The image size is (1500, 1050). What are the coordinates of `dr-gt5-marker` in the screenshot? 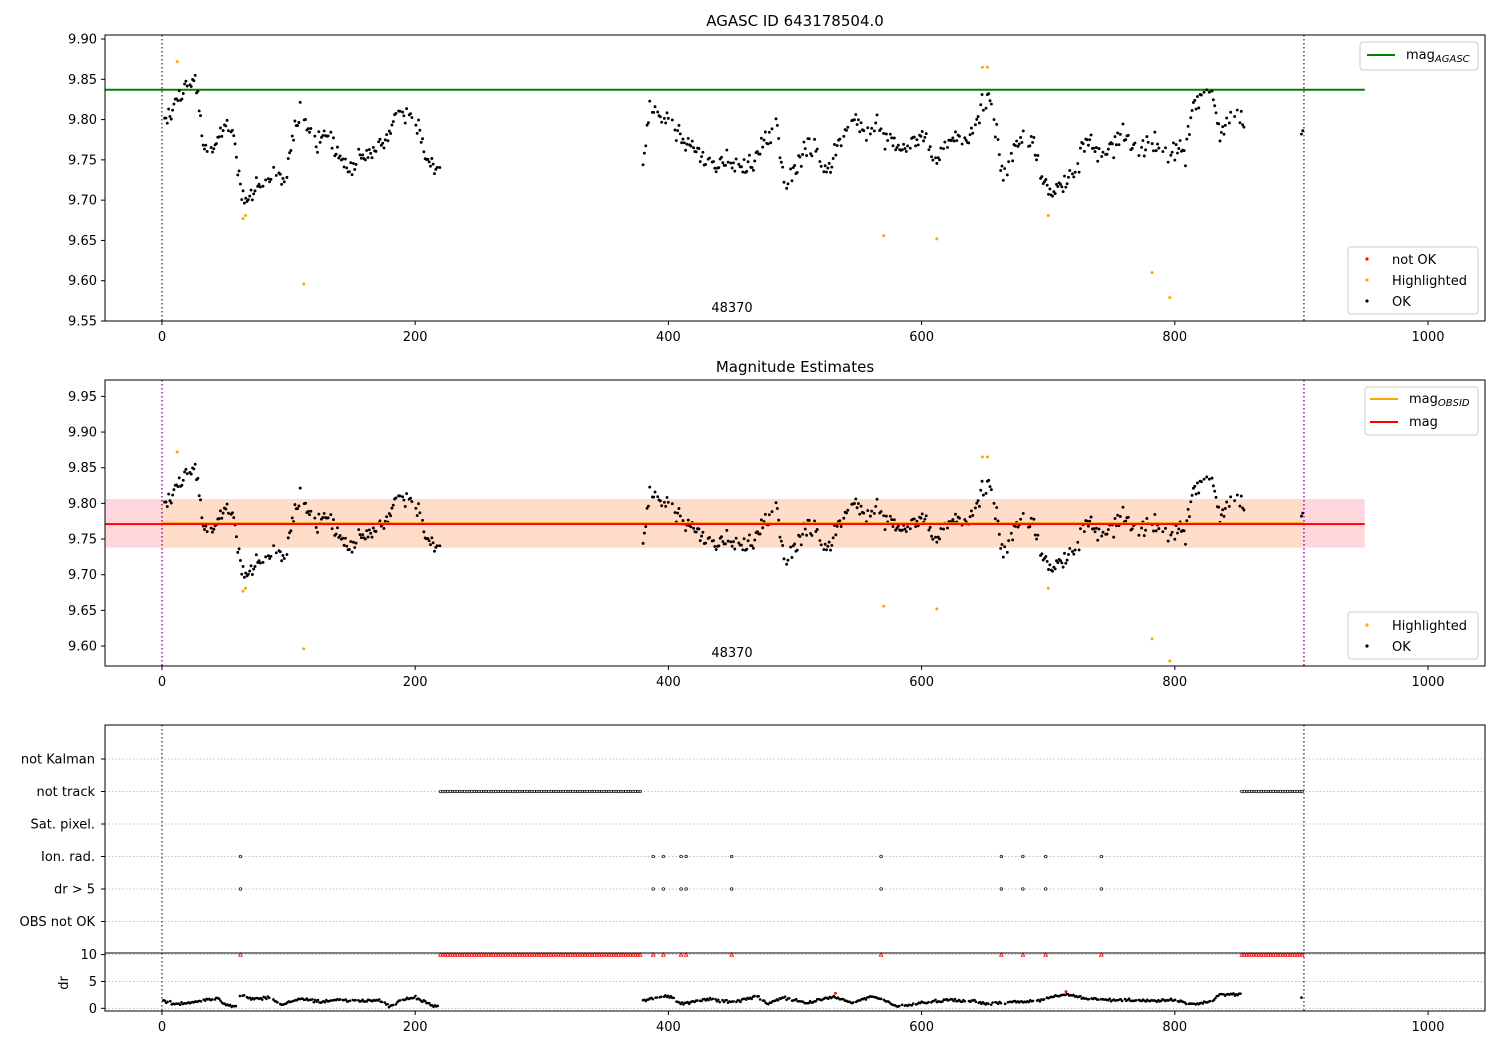 It's located at (663, 889).